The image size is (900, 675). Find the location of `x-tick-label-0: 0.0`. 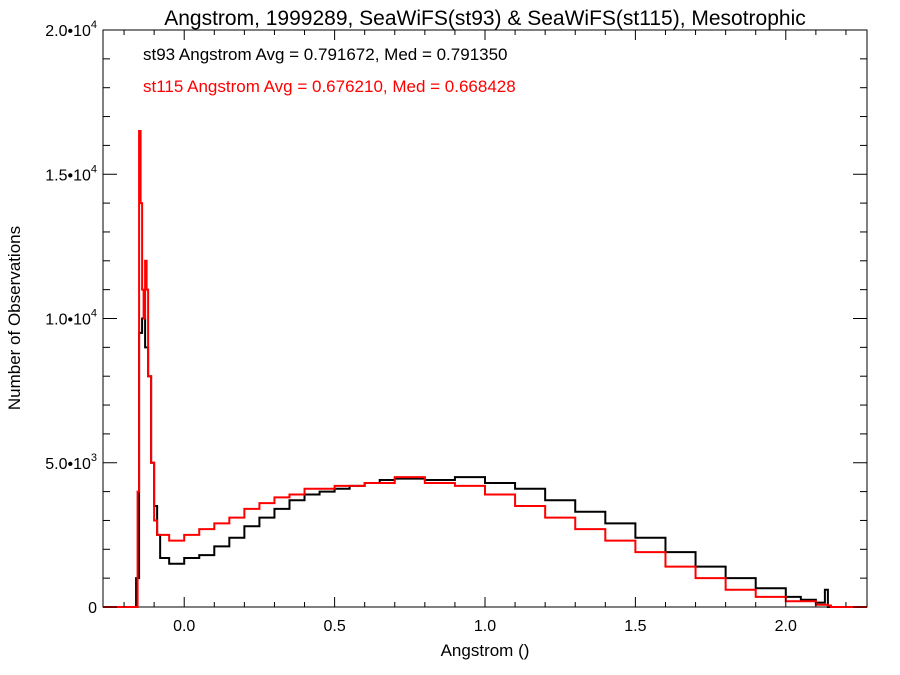

x-tick-label-0: 0.0 is located at coordinates (184, 626).